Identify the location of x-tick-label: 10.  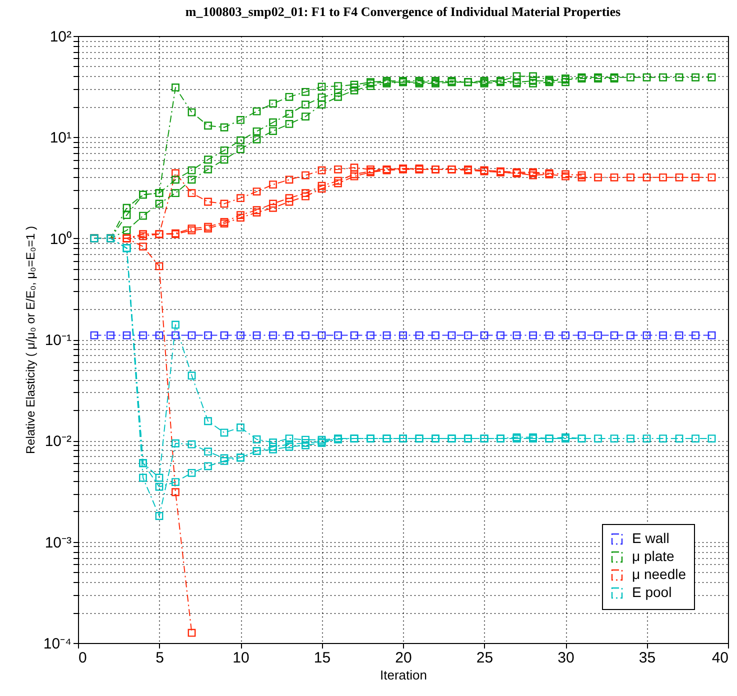
(241, 658).